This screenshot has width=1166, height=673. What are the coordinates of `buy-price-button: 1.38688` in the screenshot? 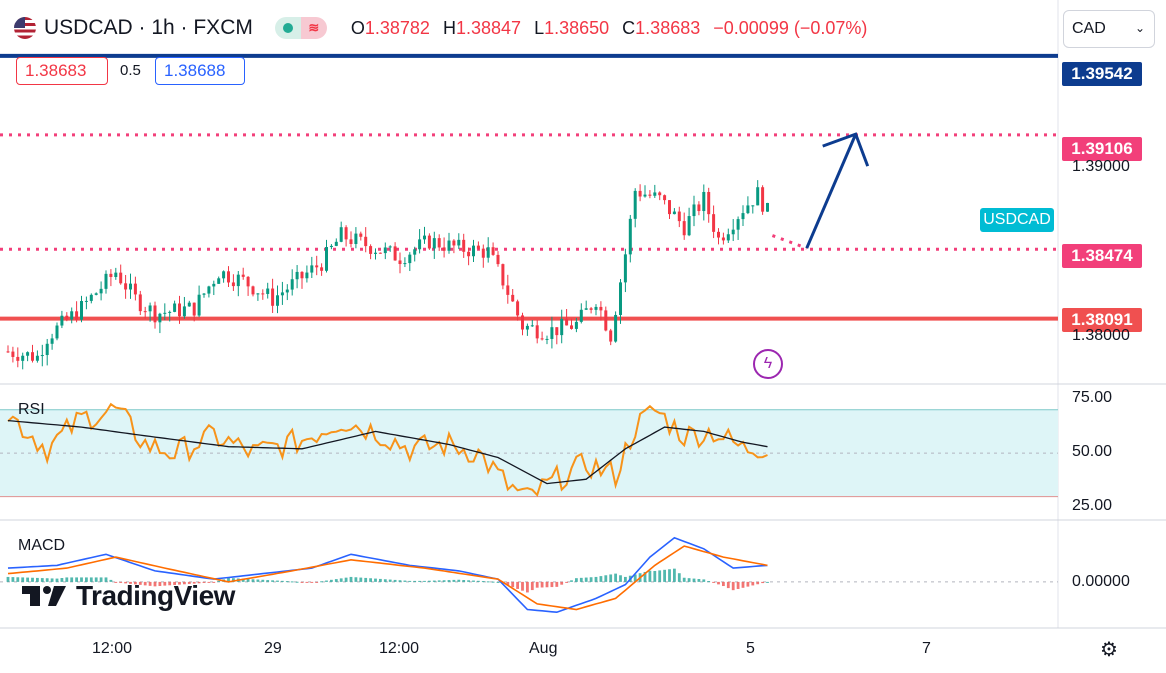 It's located at (200, 71).